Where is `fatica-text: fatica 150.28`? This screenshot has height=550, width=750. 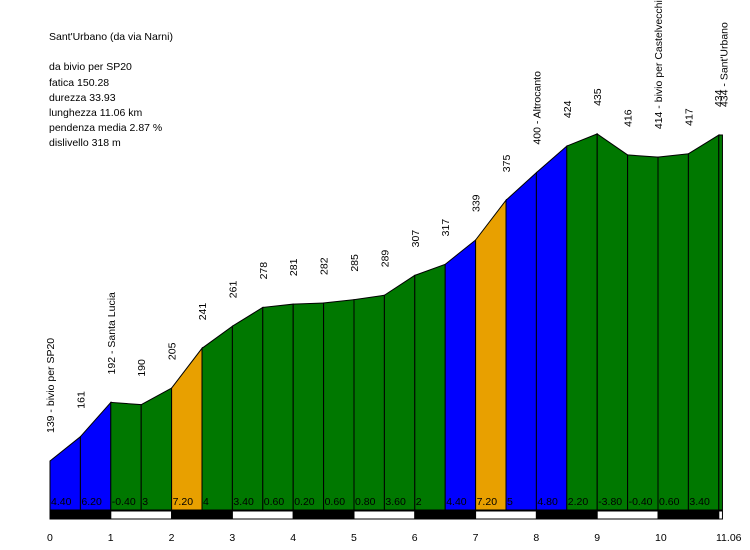
fatica-text: fatica 150.28 is located at coordinates (79, 82).